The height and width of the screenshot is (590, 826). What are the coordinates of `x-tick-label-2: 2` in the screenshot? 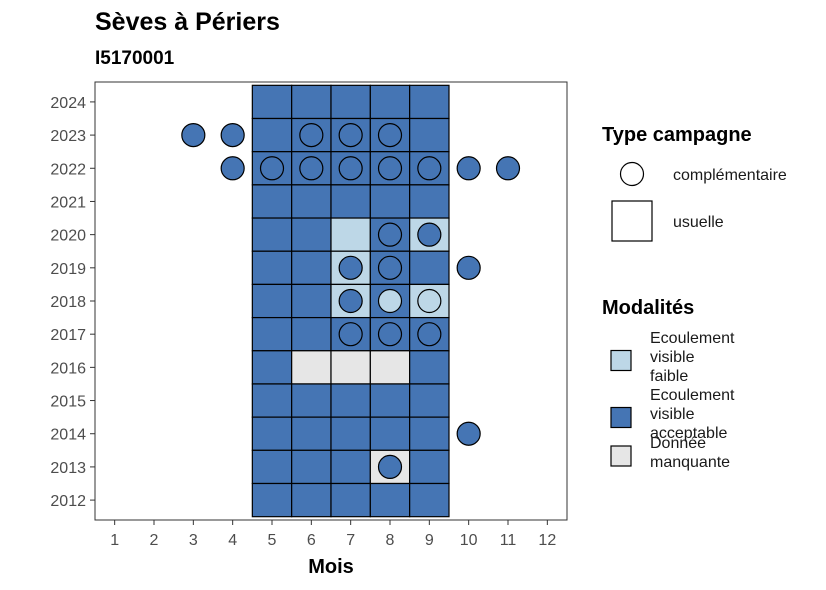 It's located at (154, 540).